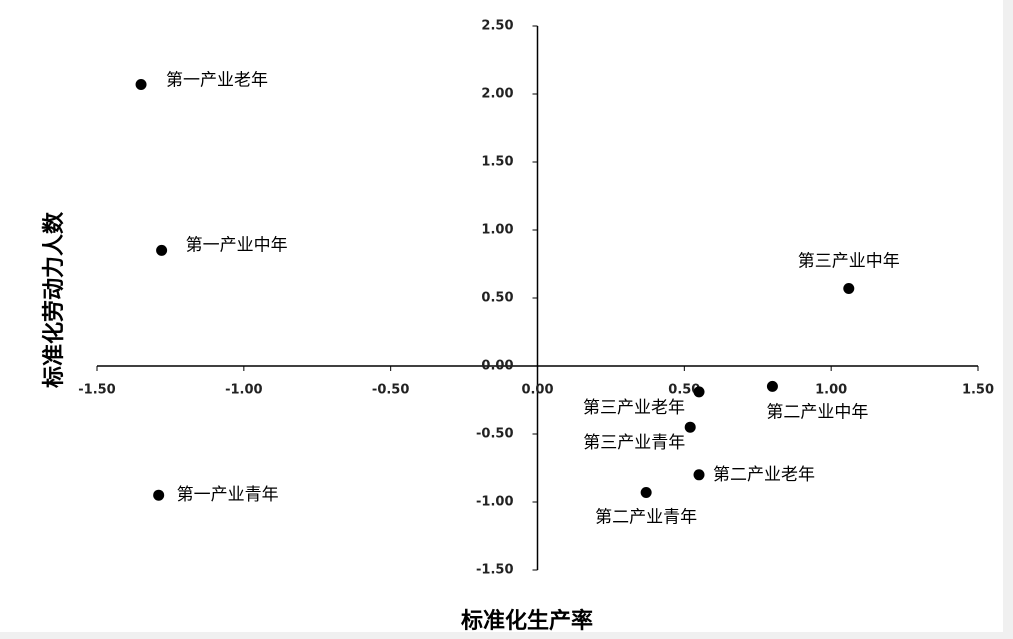 The image size is (1013, 639). What do you see at coordinates (764, 475) in the screenshot?
I see `point-label: 第二产业老年` at bounding box center [764, 475].